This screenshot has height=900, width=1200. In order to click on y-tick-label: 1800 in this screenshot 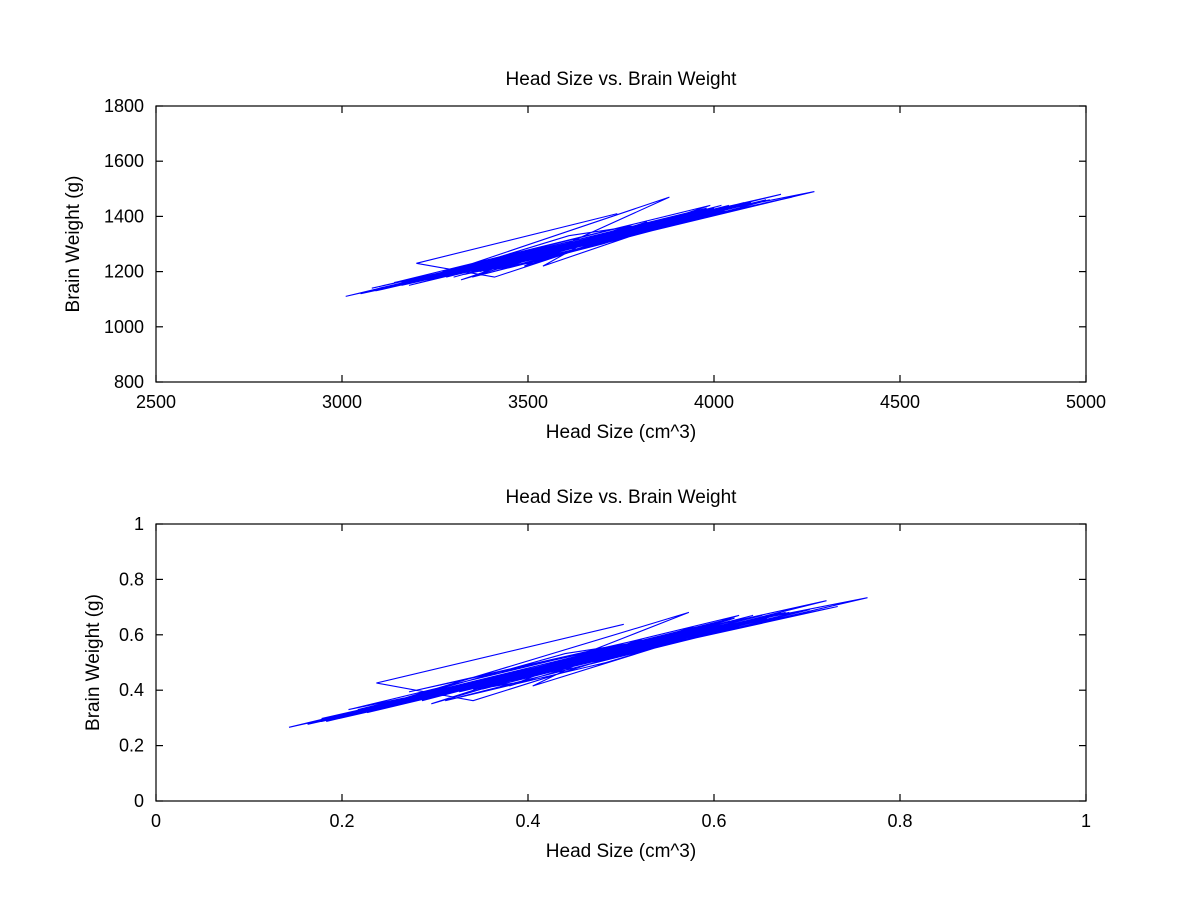, I will do `click(124, 106)`.